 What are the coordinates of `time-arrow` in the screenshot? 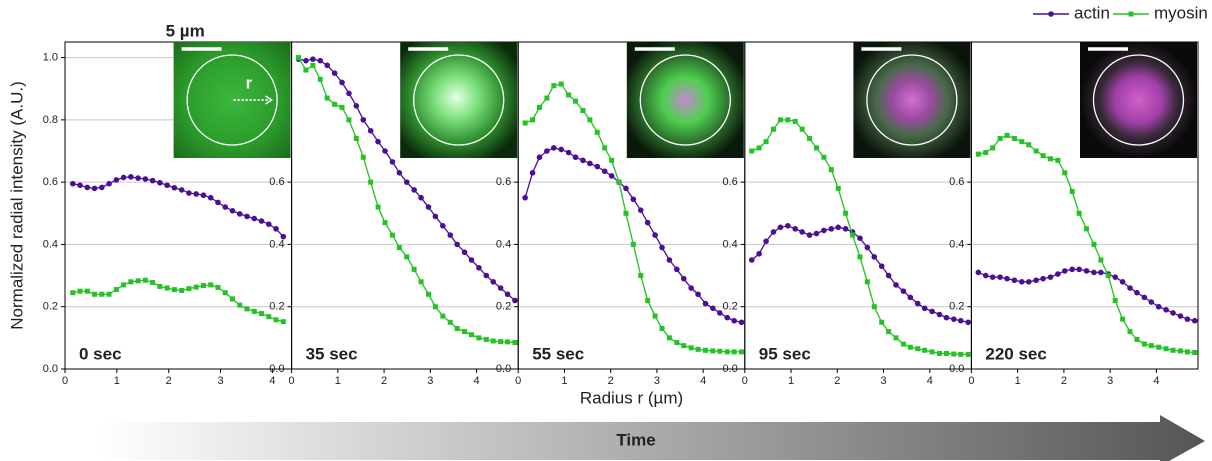 It's located at (652, 438).